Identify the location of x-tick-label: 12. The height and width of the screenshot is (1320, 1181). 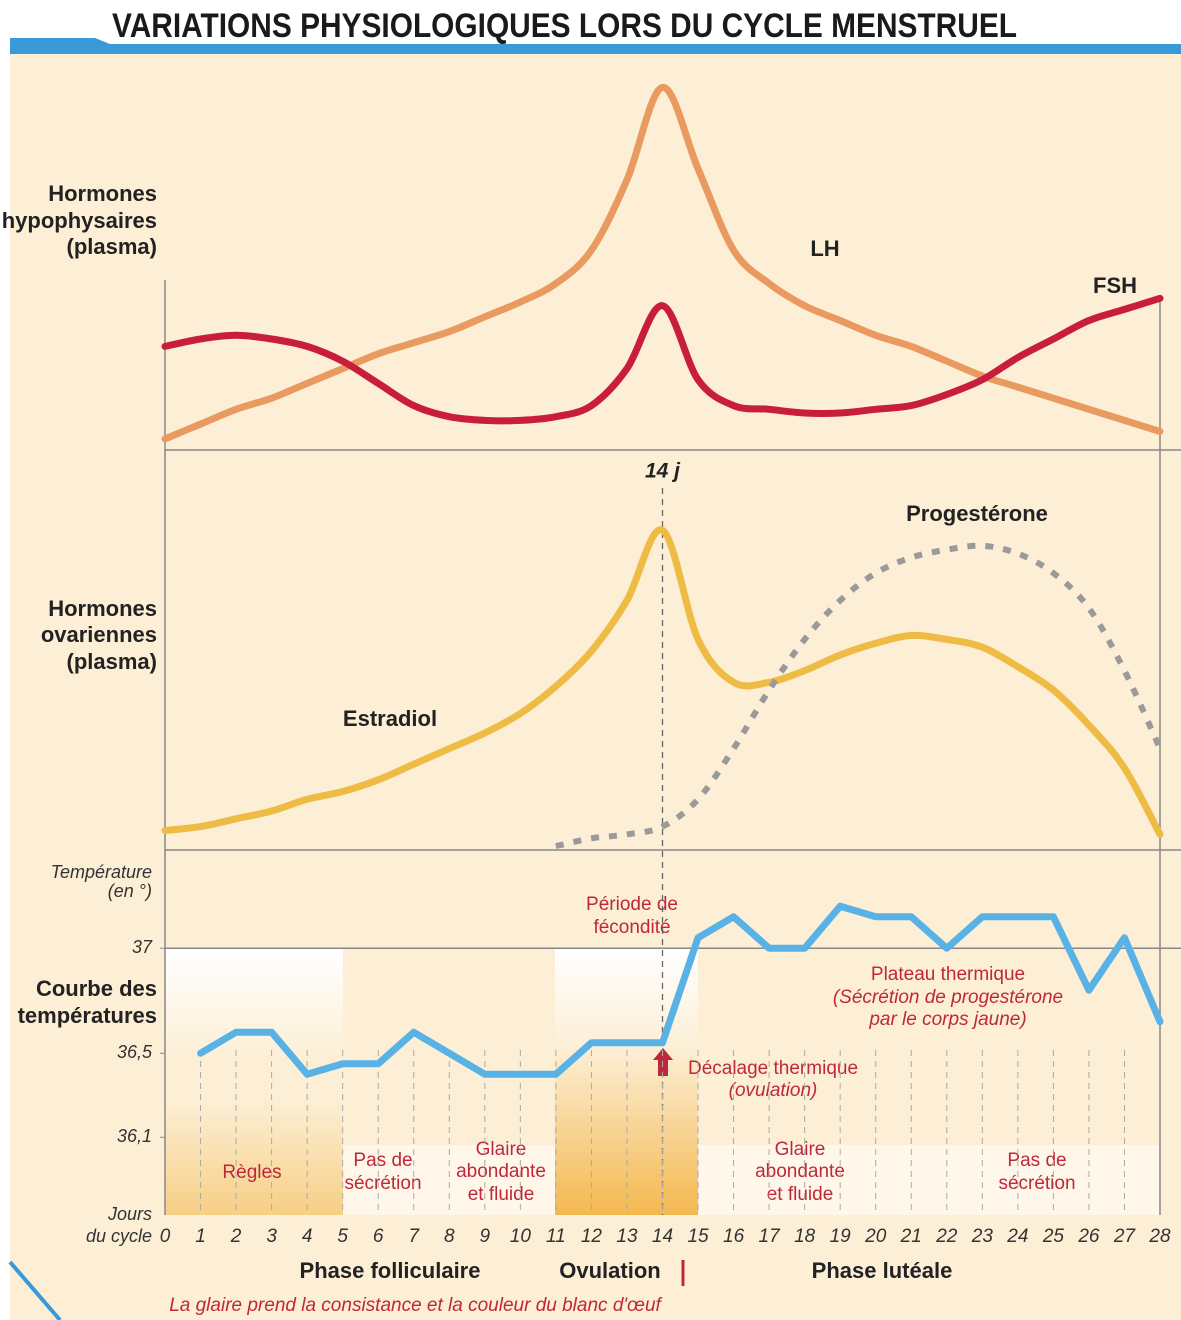
(592, 1236).